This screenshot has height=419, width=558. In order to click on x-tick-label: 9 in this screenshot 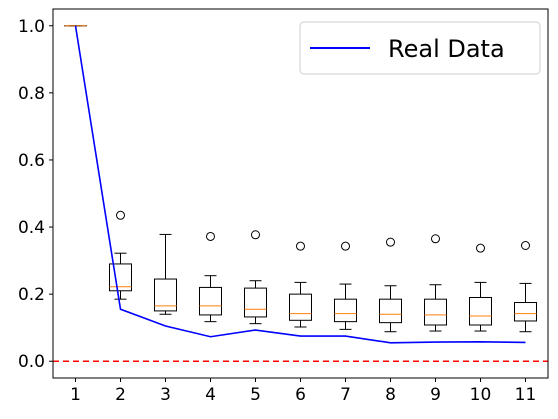, I will do `click(435, 395)`.